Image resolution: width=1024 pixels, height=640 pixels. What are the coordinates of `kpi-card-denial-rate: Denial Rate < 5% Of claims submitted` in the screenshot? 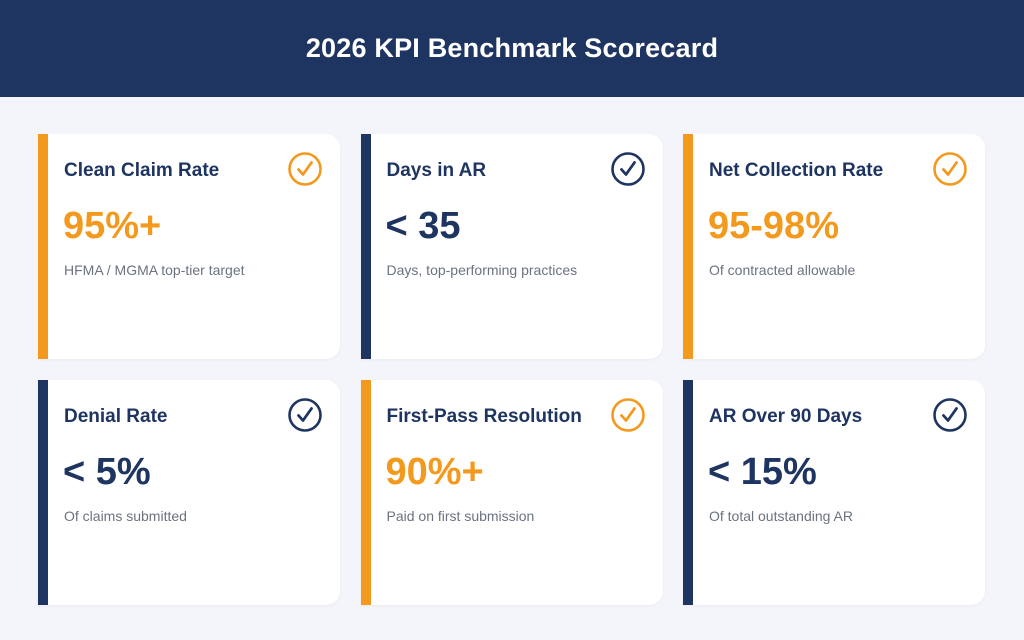 It's located at (189, 492).